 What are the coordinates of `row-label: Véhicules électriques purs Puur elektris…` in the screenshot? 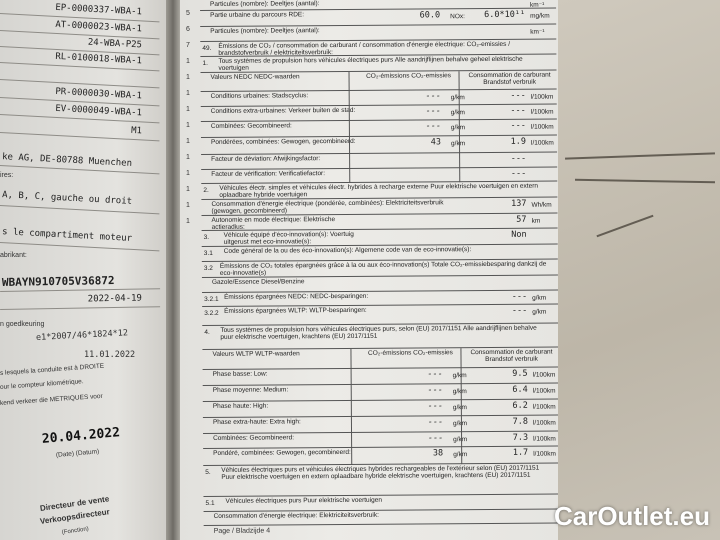 It's located at (303, 500).